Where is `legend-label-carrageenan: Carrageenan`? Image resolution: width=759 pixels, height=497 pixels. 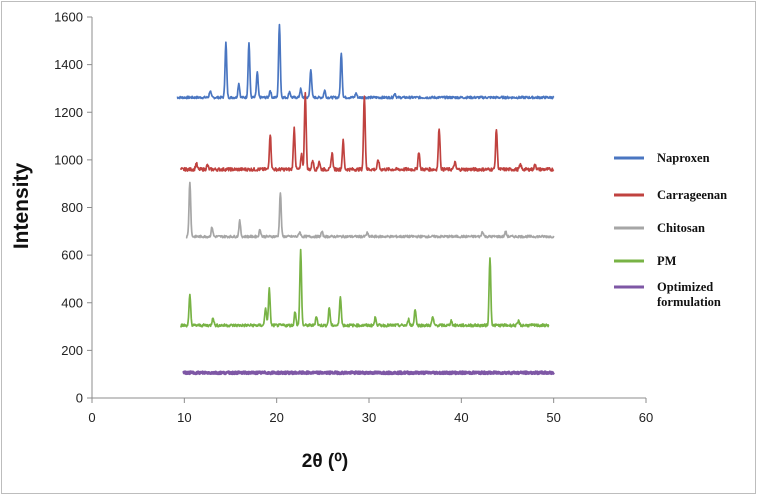
legend-label-carrageenan: Carrageenan is located at coordinates (692, 195).